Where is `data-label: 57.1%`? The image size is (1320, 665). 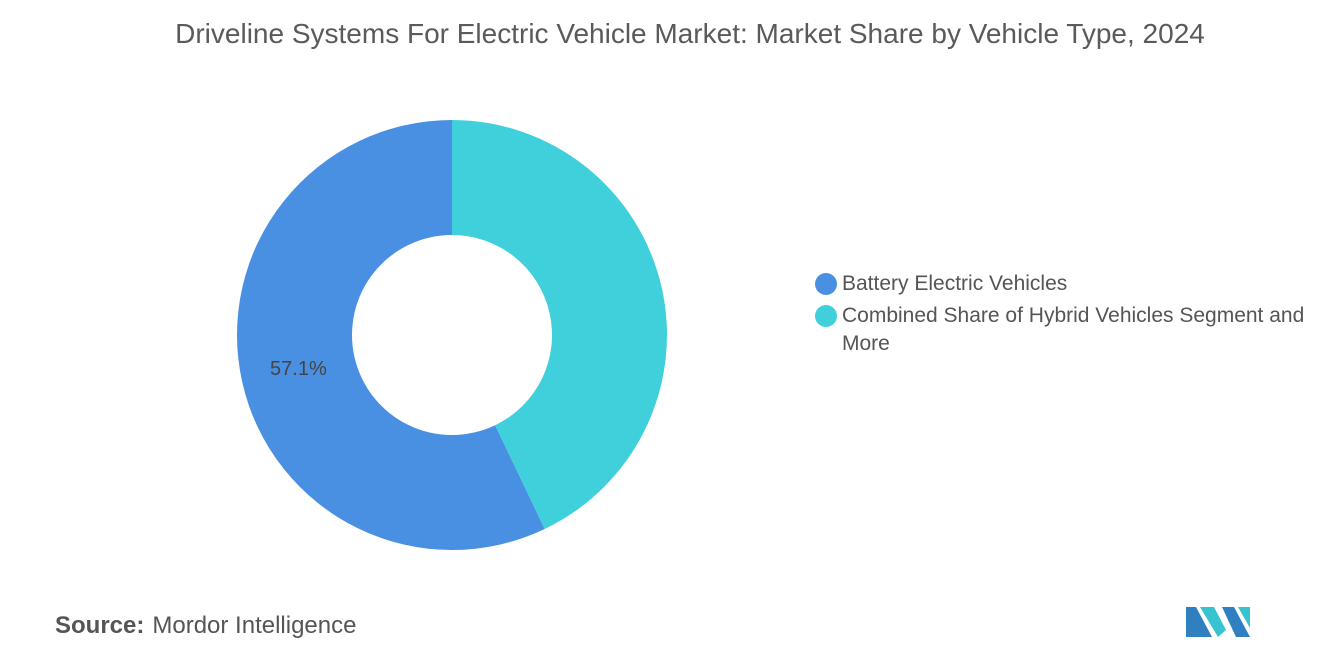 data-label: 57.1% is located at coordinates (298, 369).